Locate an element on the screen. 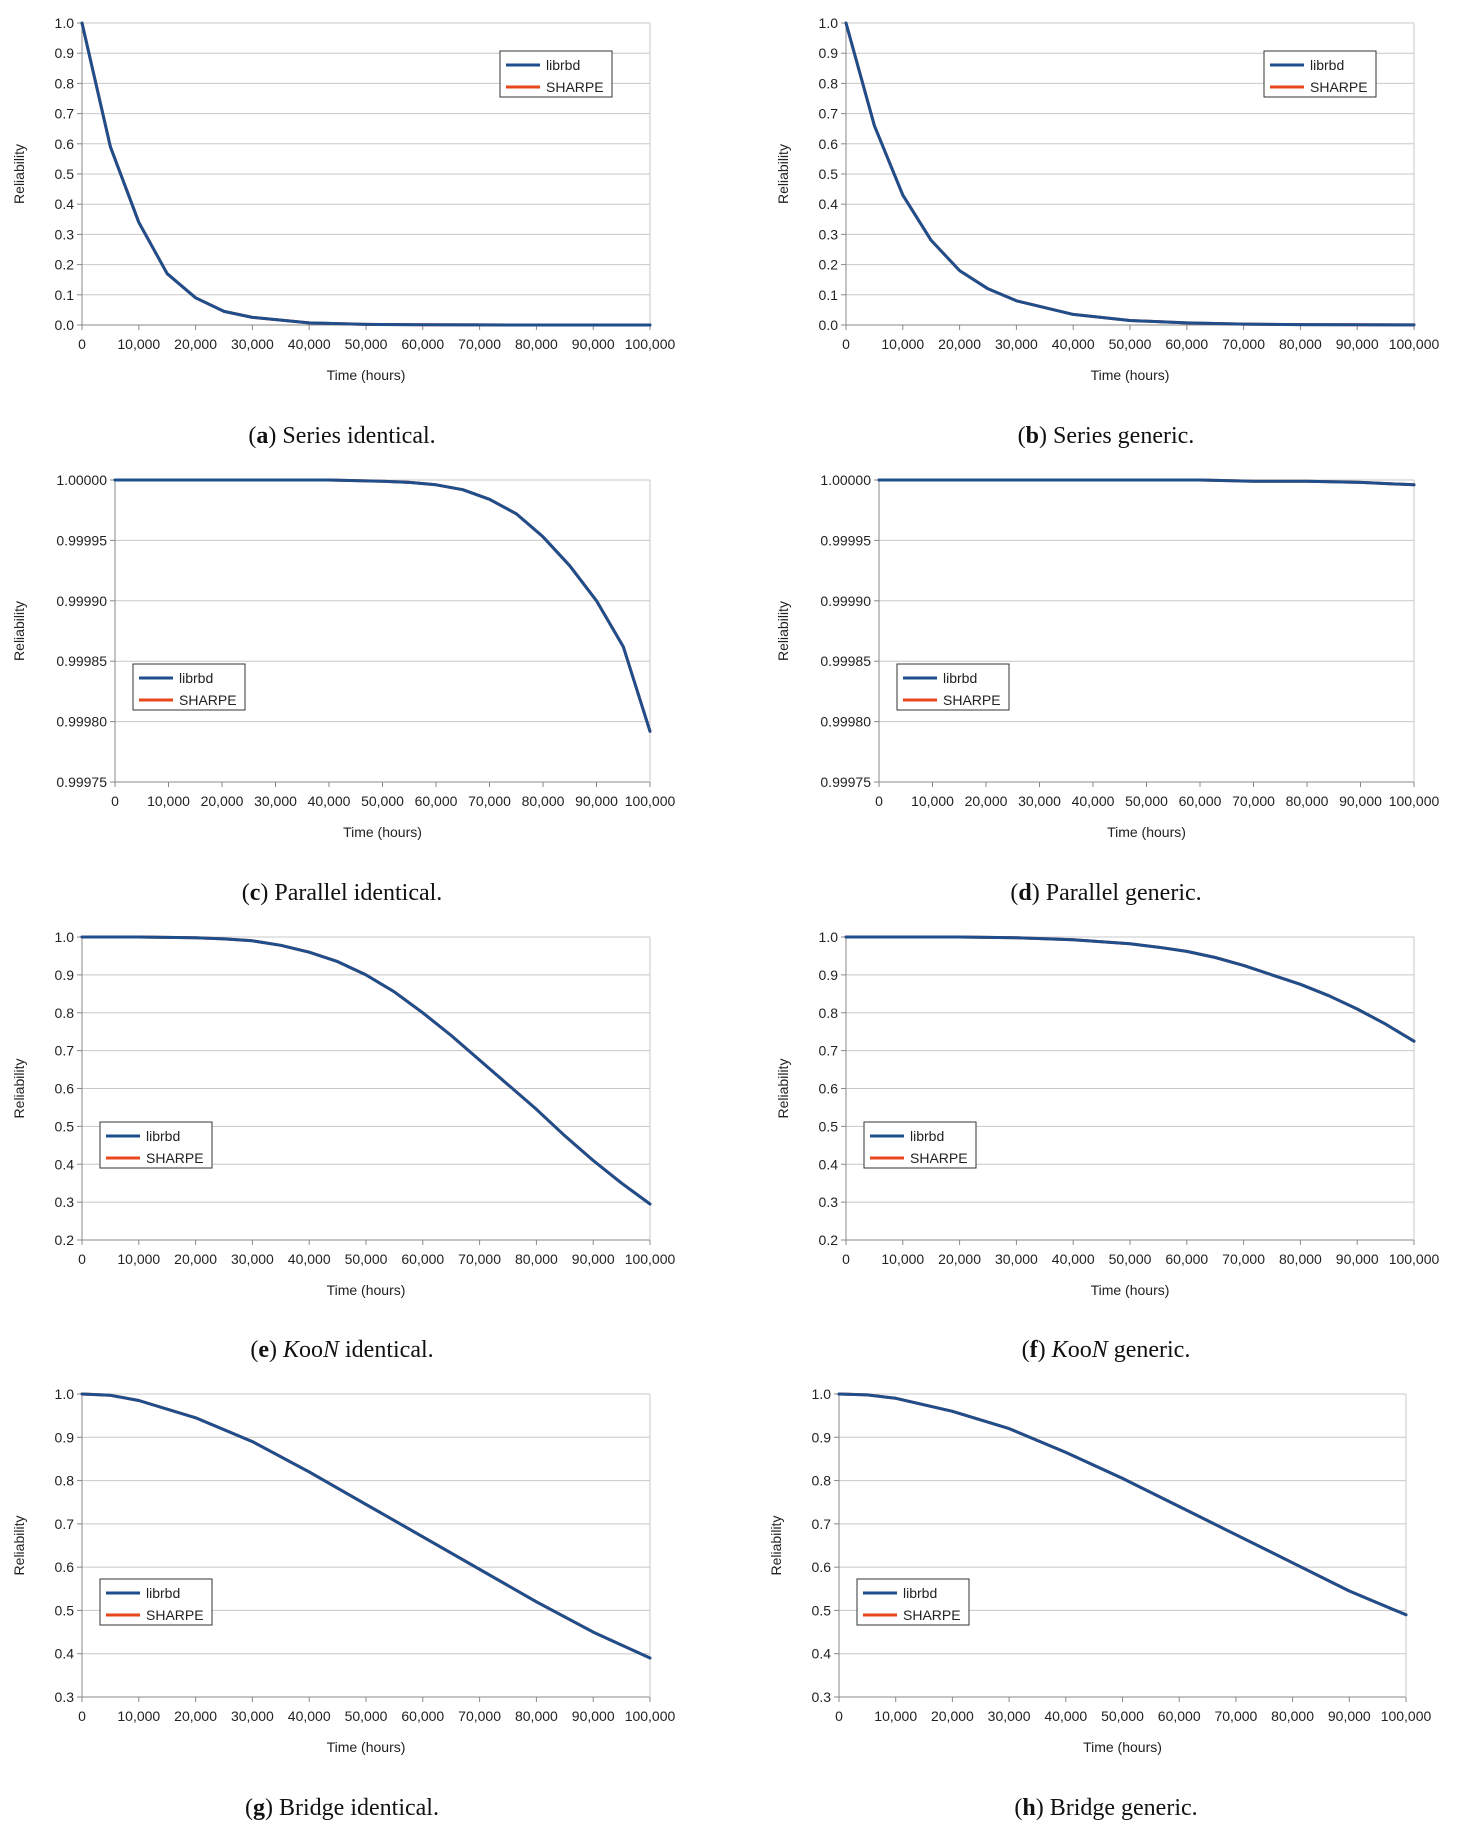 This screenshot has width=1461, height=1841. caption-g: (g) Bridge identical. is located at coordinates (342, 1808).